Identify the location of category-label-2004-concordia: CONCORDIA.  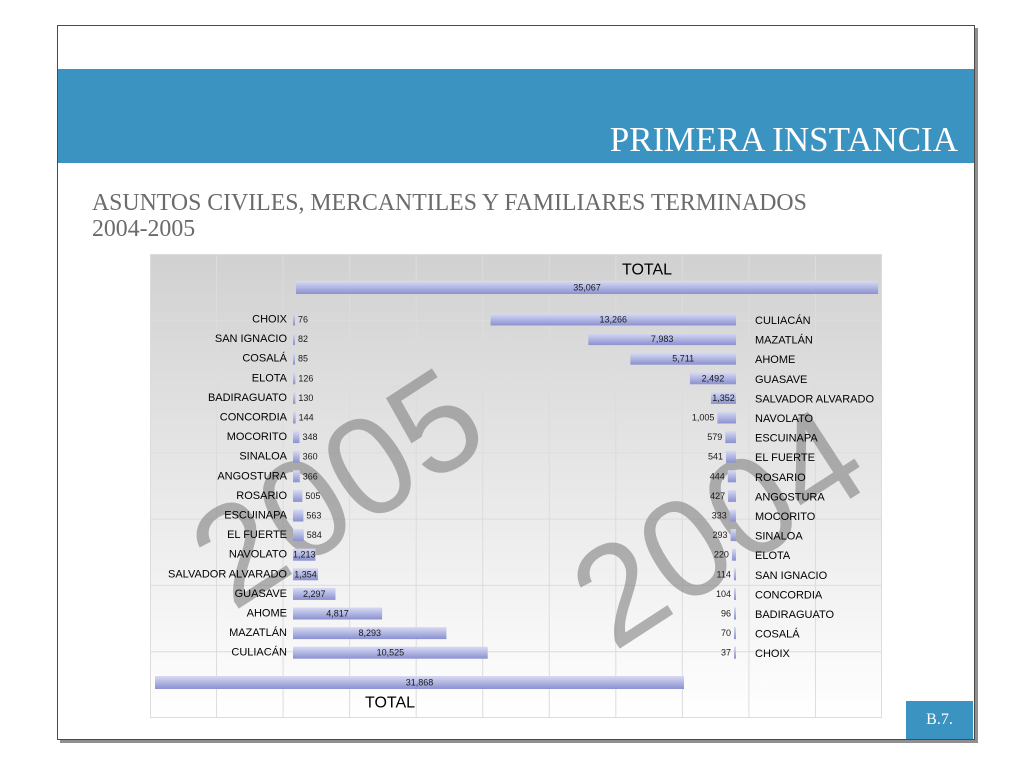
(789, 595).